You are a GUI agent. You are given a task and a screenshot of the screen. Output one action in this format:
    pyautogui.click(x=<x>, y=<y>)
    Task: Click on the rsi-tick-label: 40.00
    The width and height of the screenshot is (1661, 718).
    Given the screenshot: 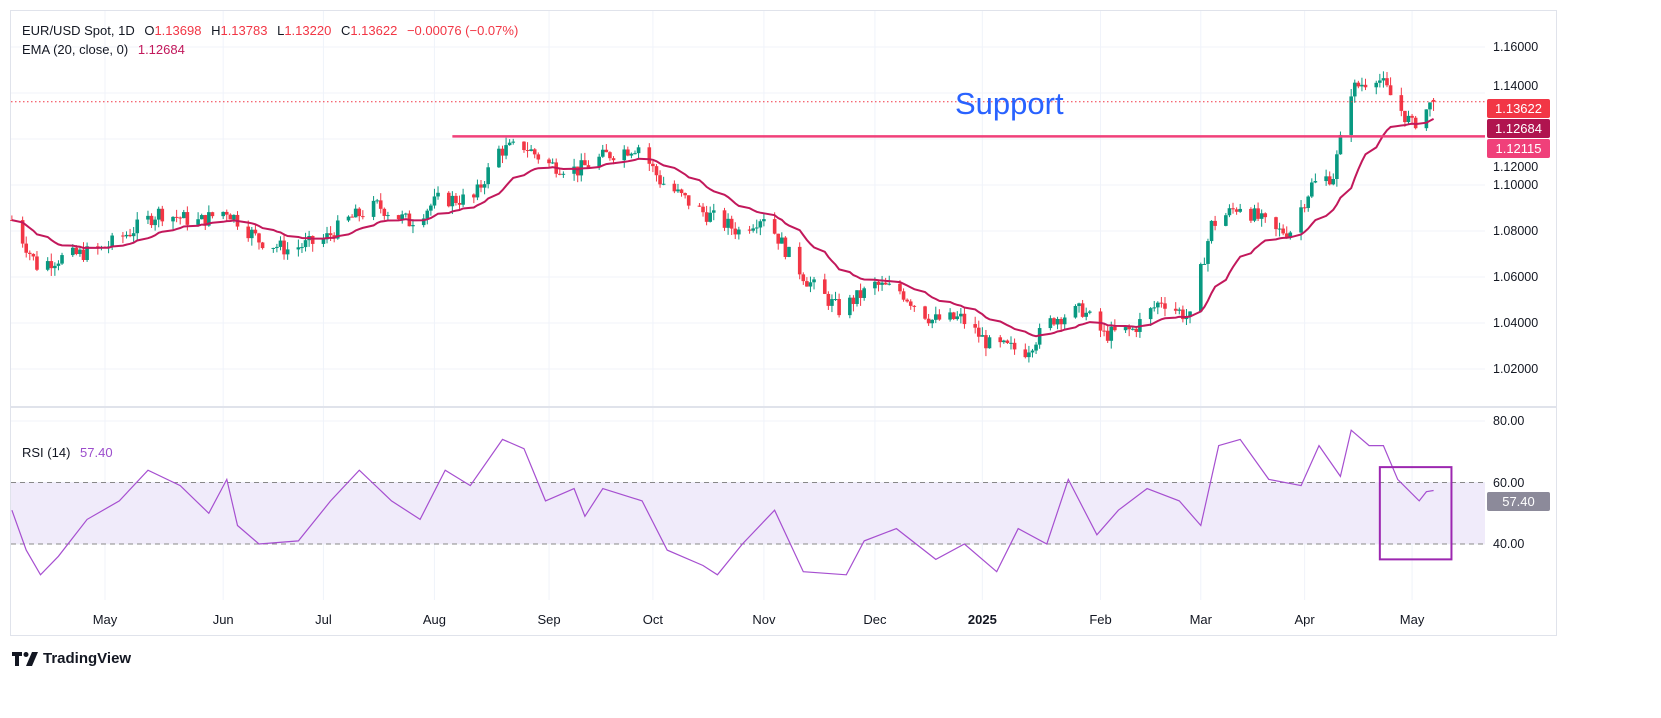 What is the action you would take?
    pyautogui.click(x=1509, y=544)
    